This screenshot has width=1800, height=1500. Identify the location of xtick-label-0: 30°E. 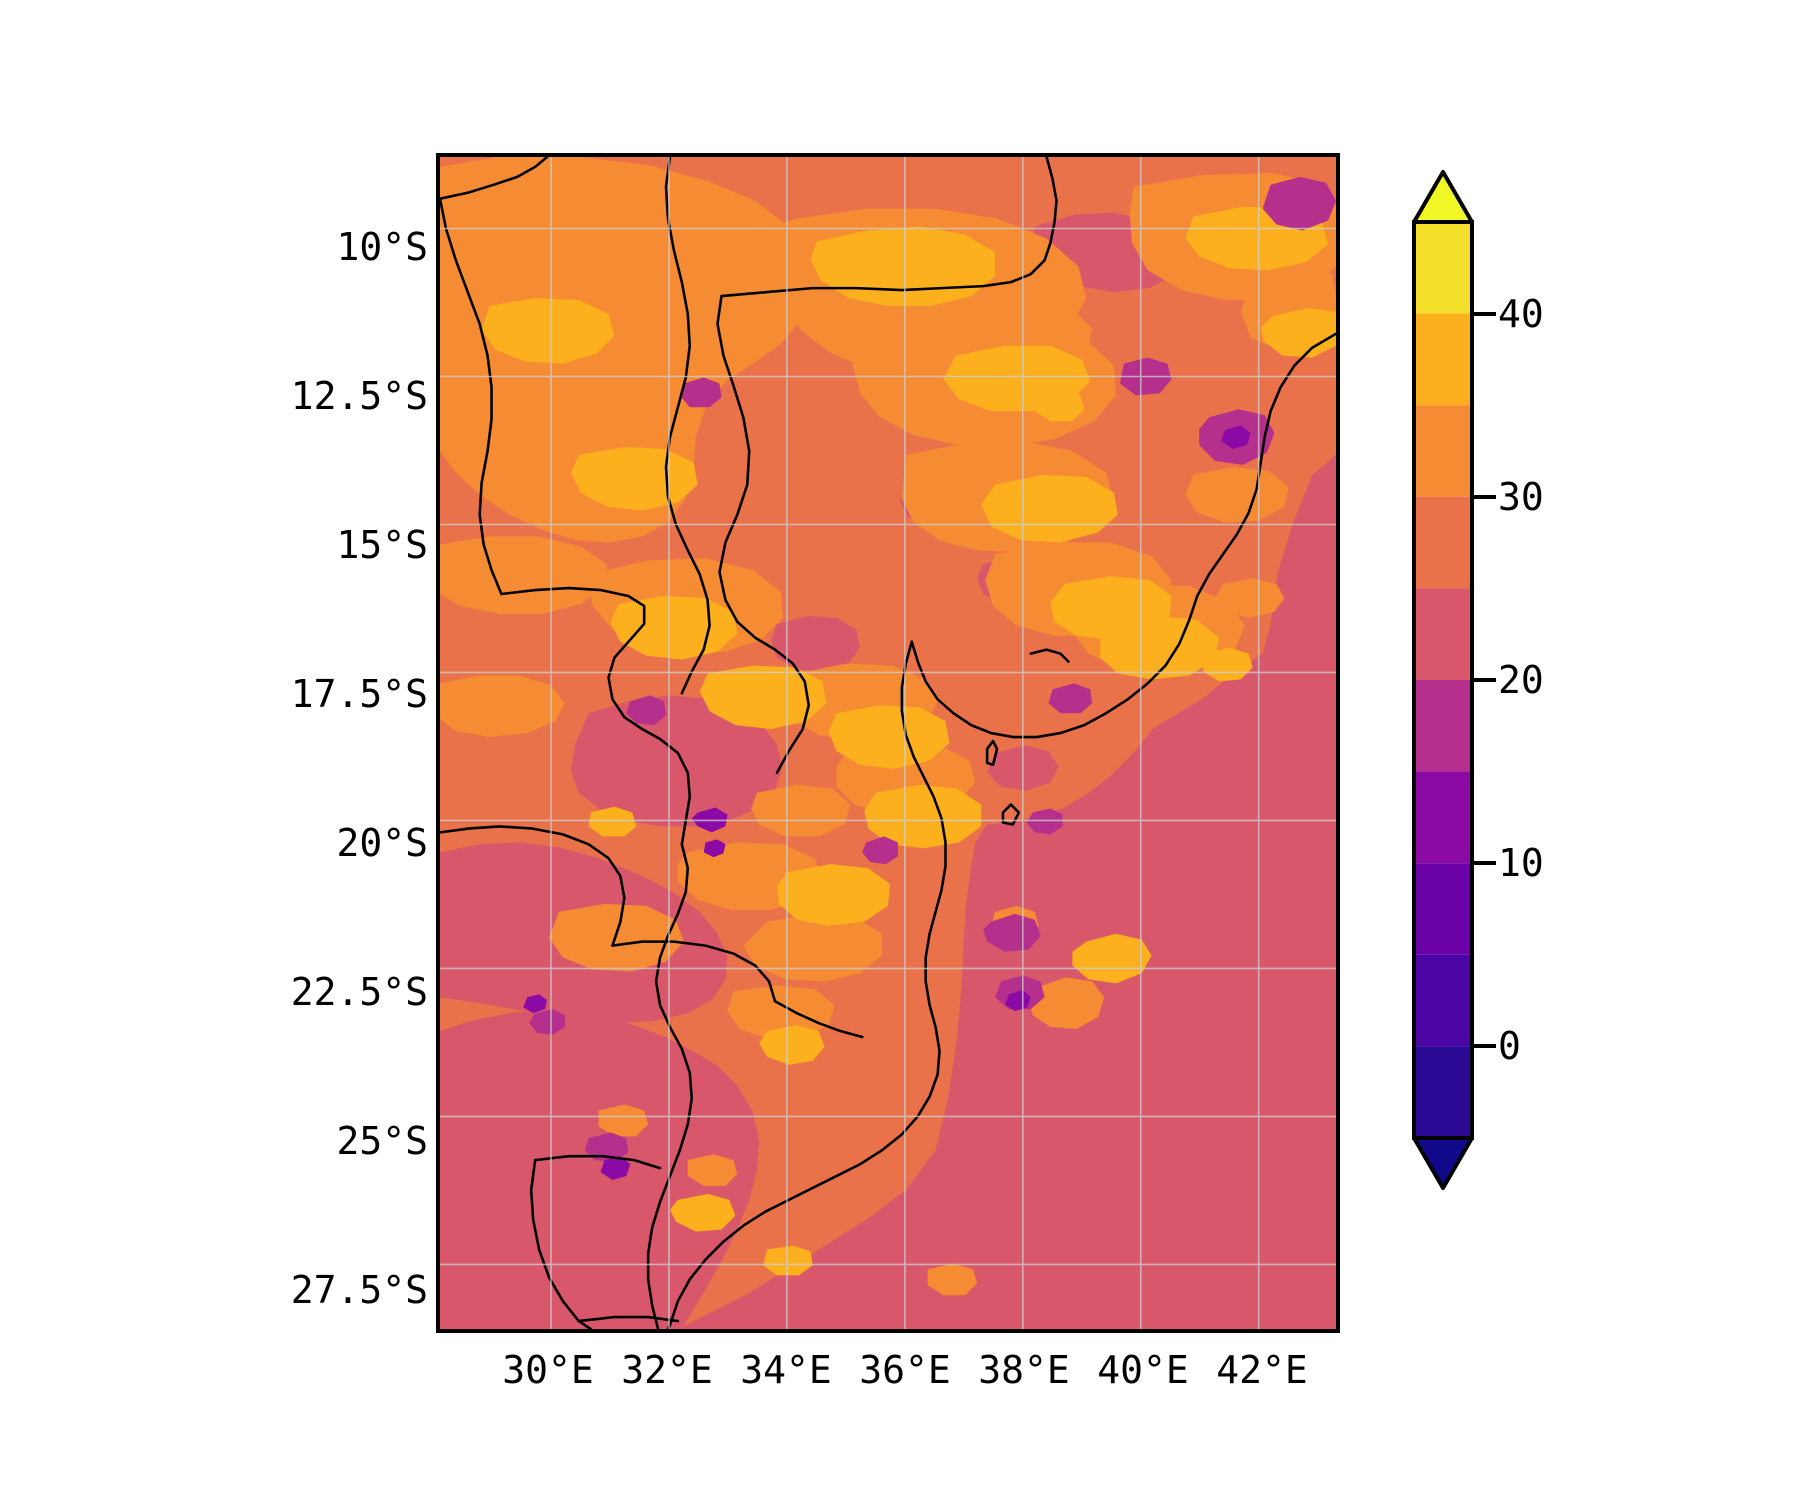
(548, 1370).